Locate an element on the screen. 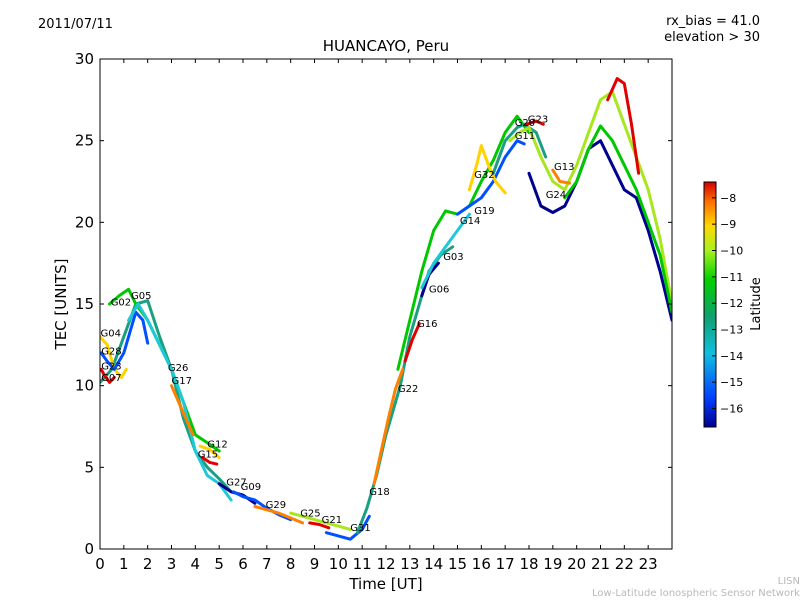 The width and height of the screenshot is (800, 600). y-tick-label: 25 is located at coordinates (84, 141).